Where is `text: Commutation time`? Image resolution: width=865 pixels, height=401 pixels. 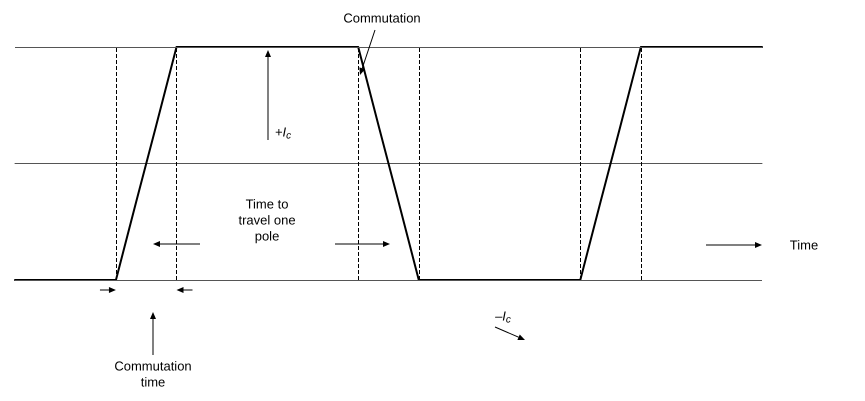 text: Commutation time is located at coordinates (153, 374).